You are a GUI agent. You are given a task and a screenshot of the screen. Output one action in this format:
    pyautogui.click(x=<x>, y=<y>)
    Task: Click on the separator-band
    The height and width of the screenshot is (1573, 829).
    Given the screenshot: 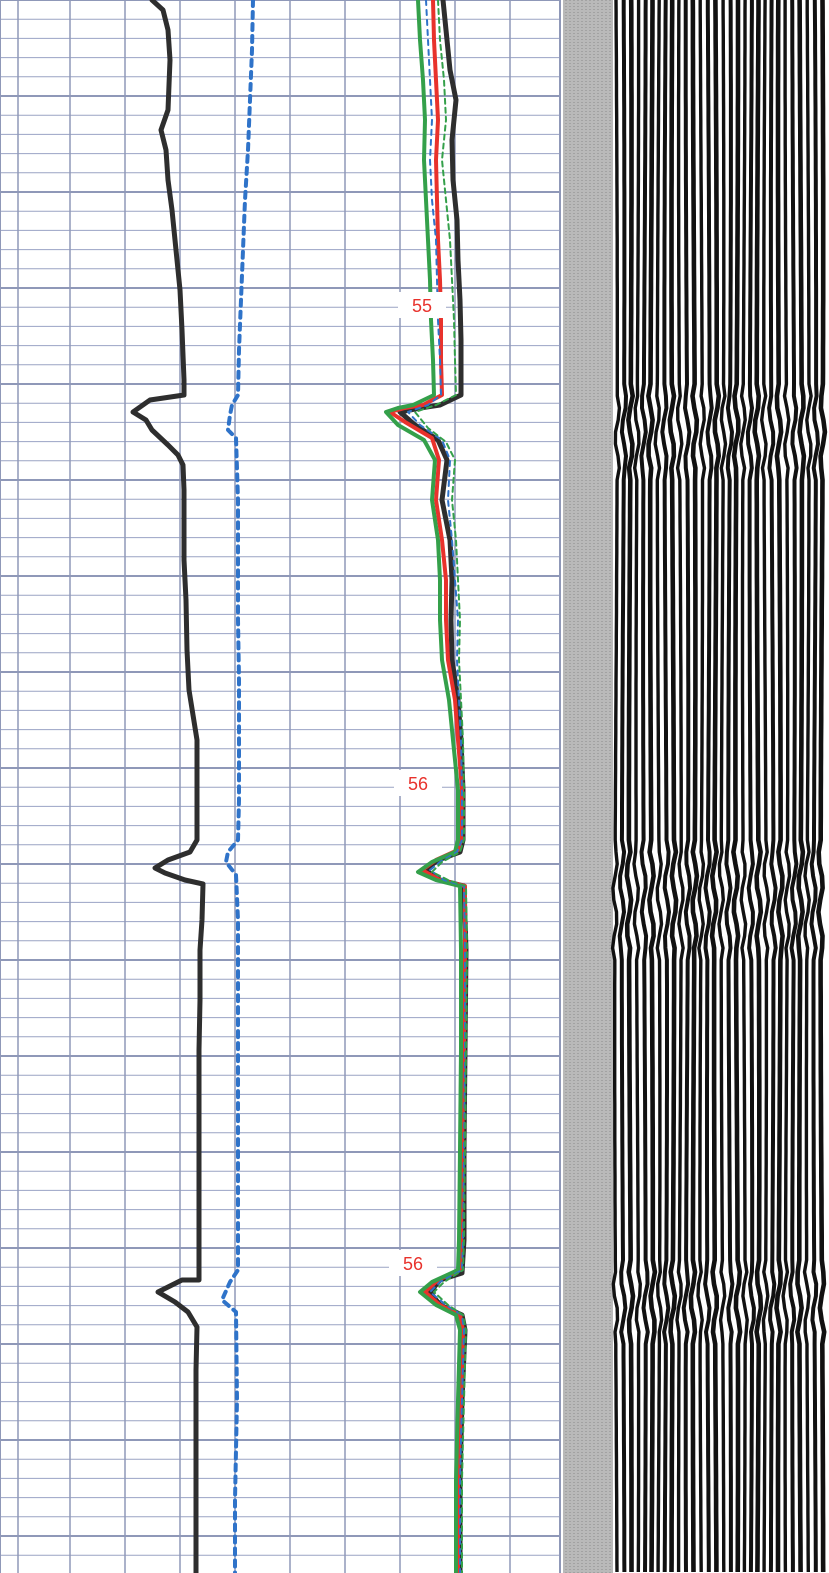 What is the action you would take?
    pyautogui.click(x=588, y=786)
    